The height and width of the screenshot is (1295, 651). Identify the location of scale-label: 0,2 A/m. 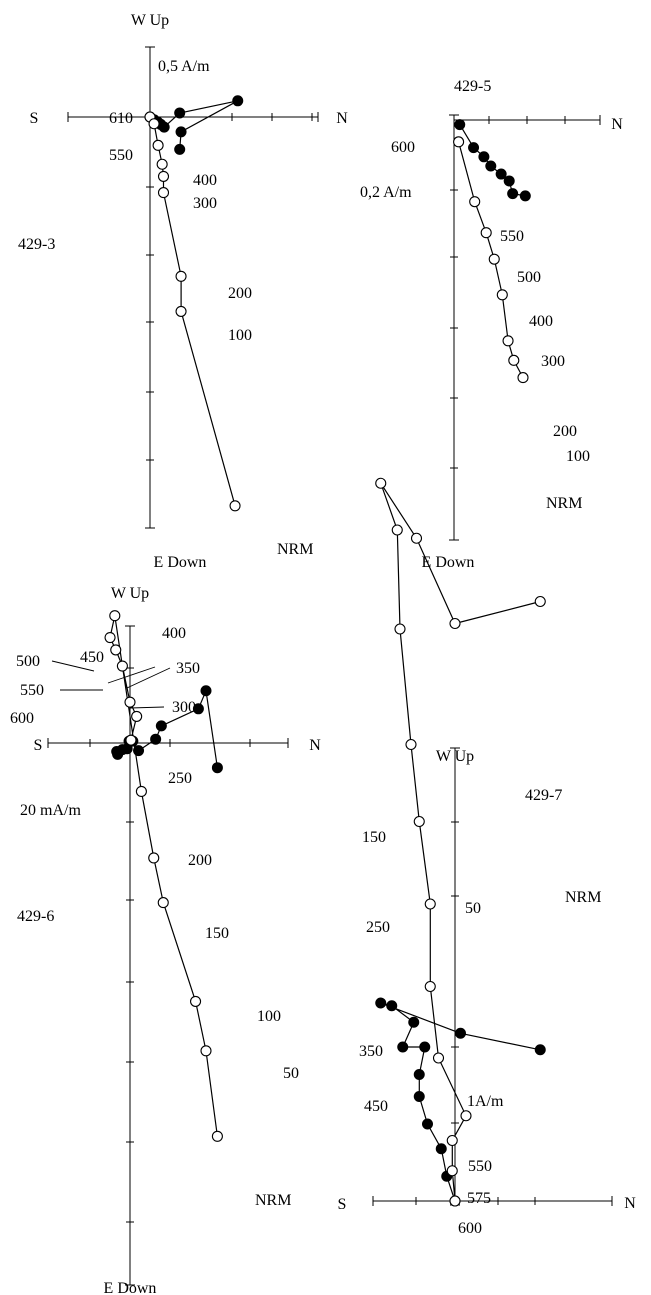
(386, 192).